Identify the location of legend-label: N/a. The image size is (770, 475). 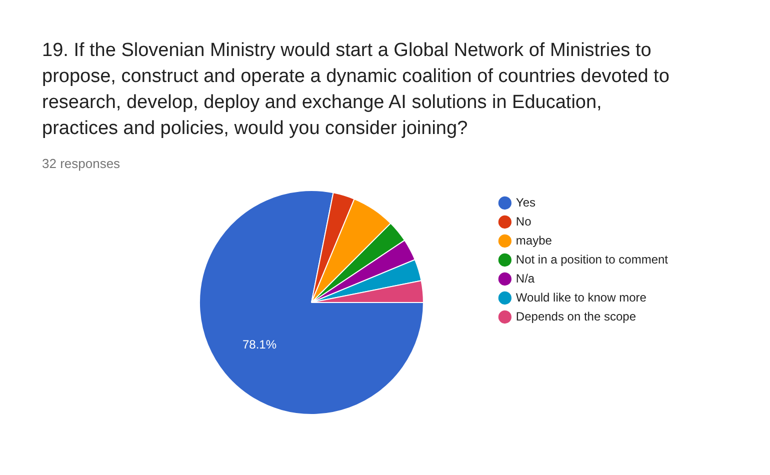
(525, 278).